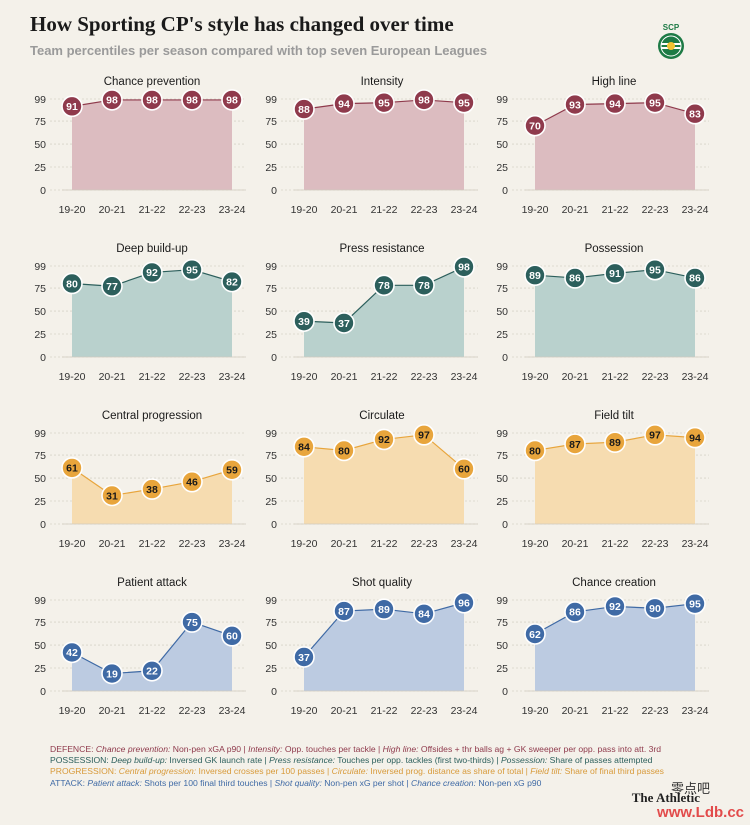 The height and width of the screenshot is (825, 750). I want to click on data-label: 87, so click(344, 612).